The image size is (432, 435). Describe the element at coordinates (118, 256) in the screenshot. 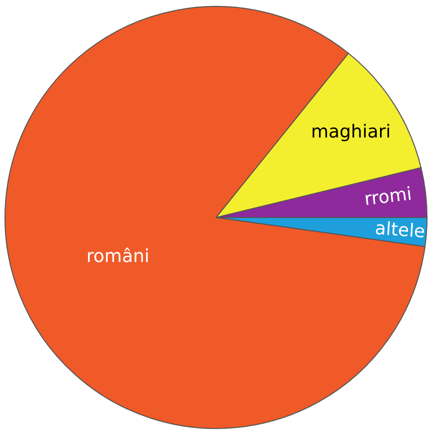

I see `slice-label: români` at that location.